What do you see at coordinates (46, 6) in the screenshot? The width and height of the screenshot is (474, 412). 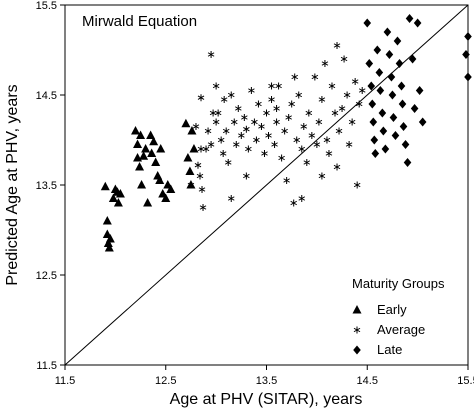 I see `y-tick-label: 15.5` at bounding box center [46, 6].